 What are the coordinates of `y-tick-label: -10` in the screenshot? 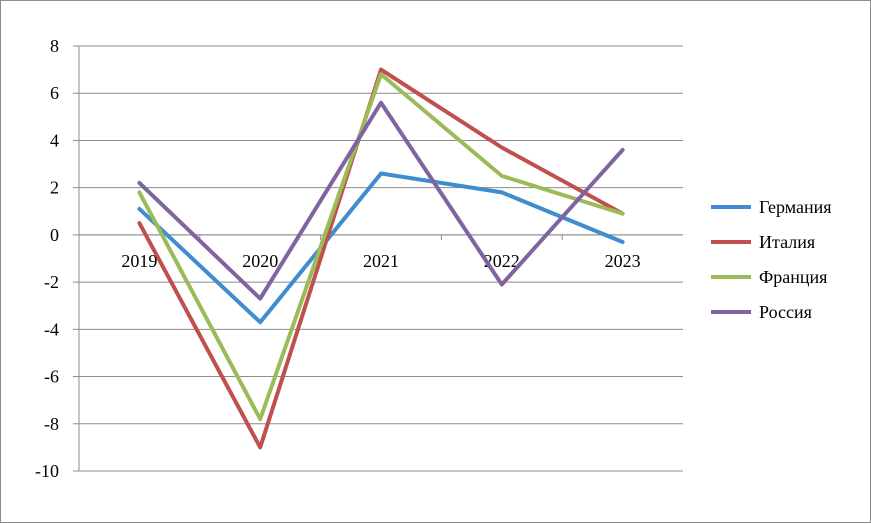 It's located at (47, 471).